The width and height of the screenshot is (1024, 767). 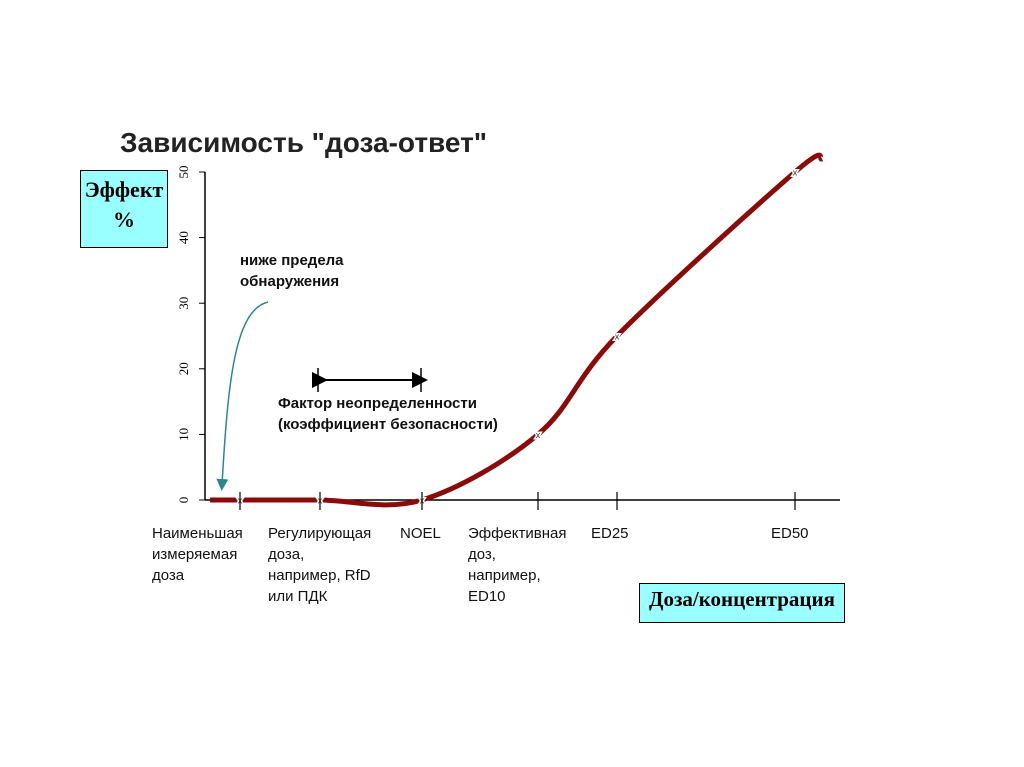 What do you see at coordinates (517, 565) in the screenshot?
I see `x-tick-label: Эффективная доз, например, ED10` at bounding box center [517, 565].